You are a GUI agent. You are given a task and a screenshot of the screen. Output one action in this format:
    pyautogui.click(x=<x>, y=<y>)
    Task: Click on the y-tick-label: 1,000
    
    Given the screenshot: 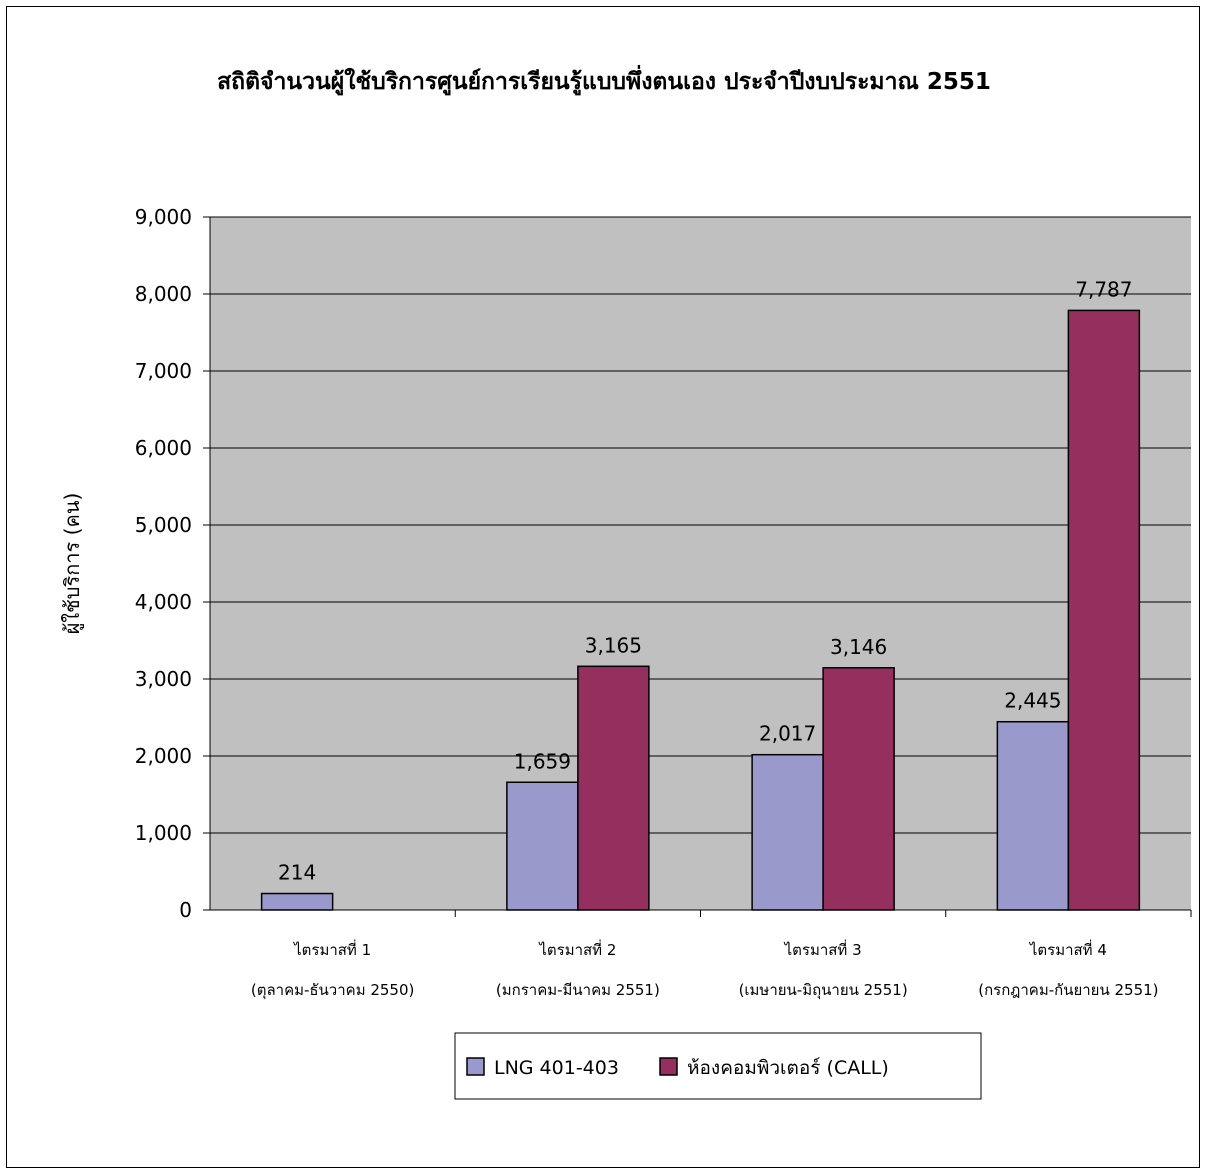 What is the action you would take?
    pyautogui.click(x=163, y=833)
    